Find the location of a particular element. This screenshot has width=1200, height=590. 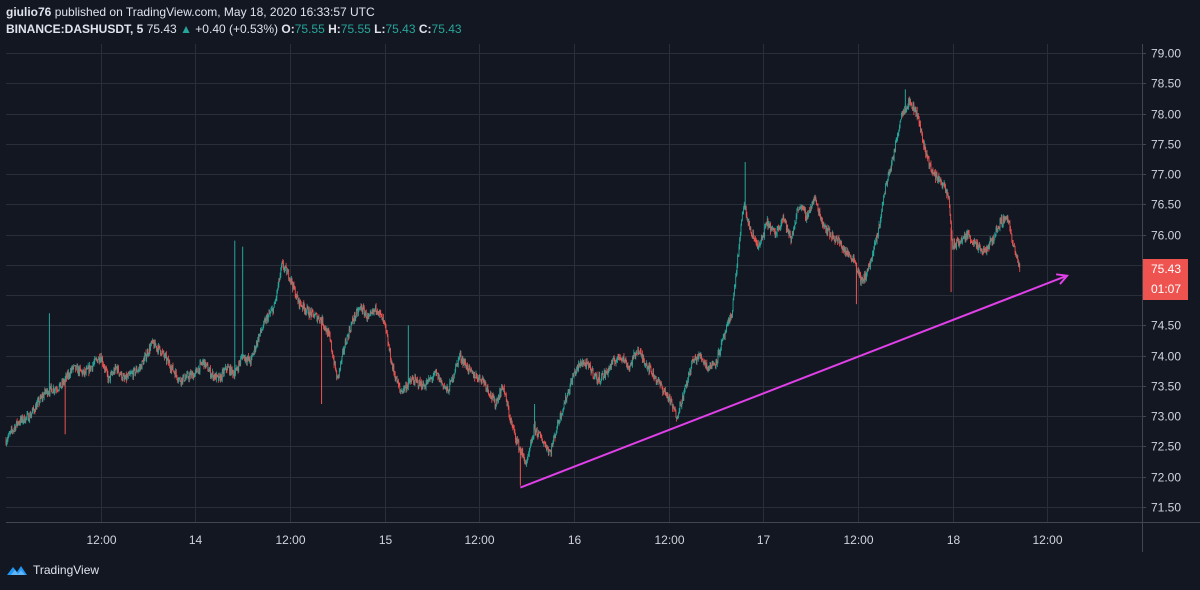

author-name: giulio76 is located at coordinates (29, 12).